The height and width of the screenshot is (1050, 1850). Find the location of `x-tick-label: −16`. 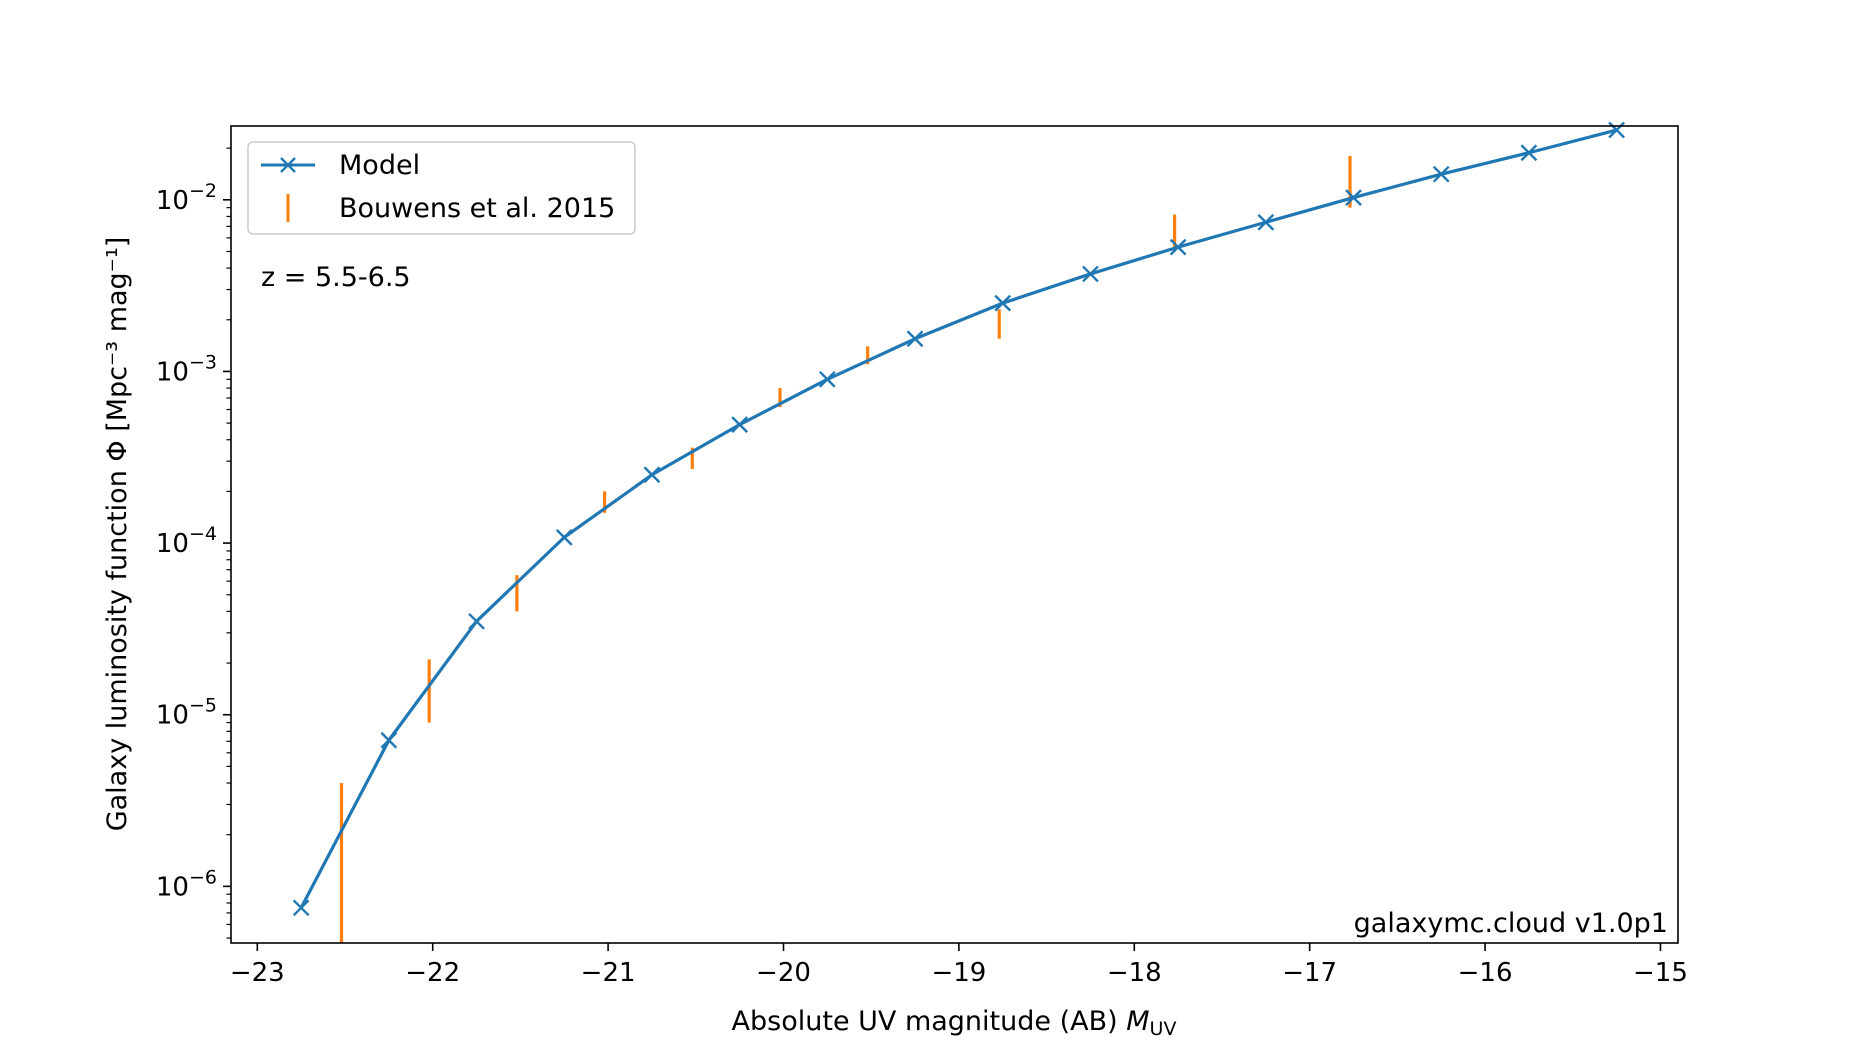

x-tick-label: −16 is located at coordinates (1485, 973).